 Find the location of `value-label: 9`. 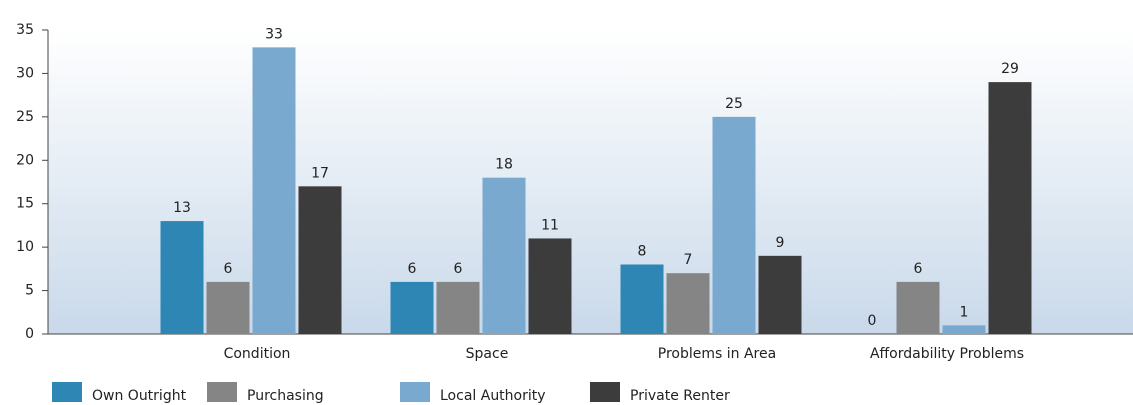

value-label: 9 is located at coordinates (780, 243).